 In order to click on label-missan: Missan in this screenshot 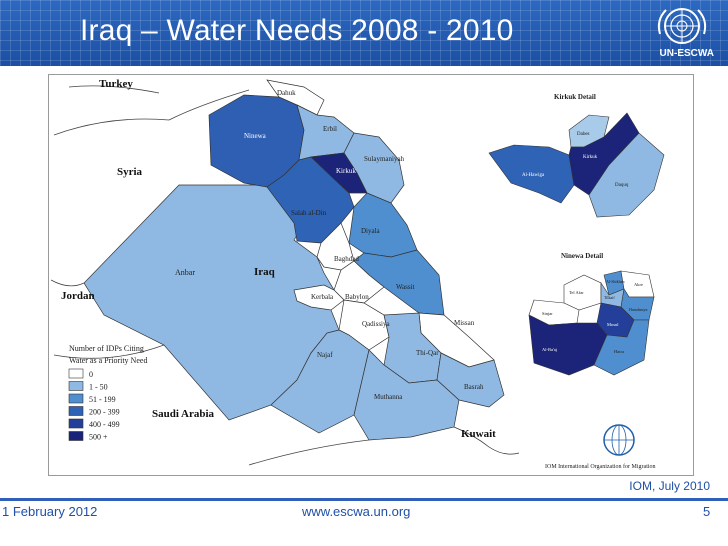, I will do `click(464, 323)`.